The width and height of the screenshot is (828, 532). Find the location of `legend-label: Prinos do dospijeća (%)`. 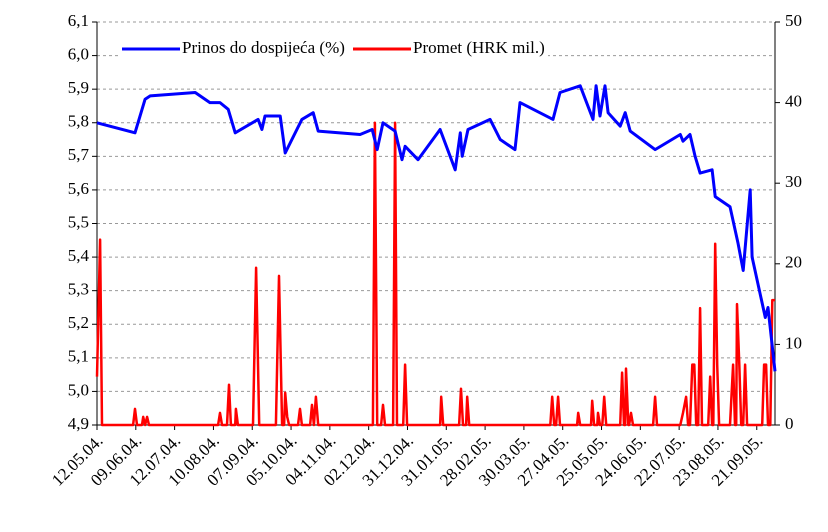

legend-label: Prinos do dospijeća (%) is located at coordinates (263, 47).